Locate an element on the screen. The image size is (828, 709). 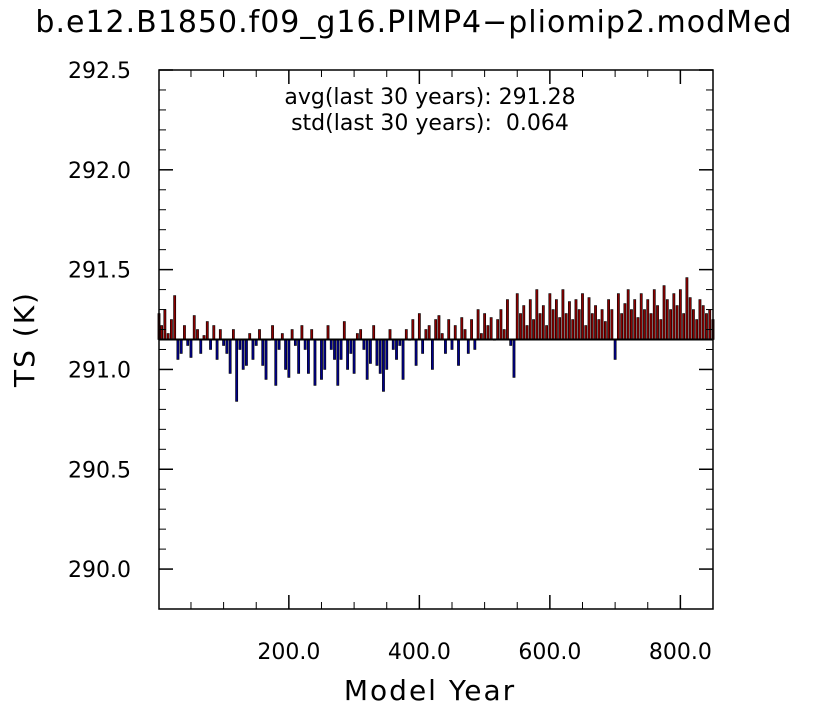
x-tick-label-800: 800.0 is located at coordinates (680, 652).